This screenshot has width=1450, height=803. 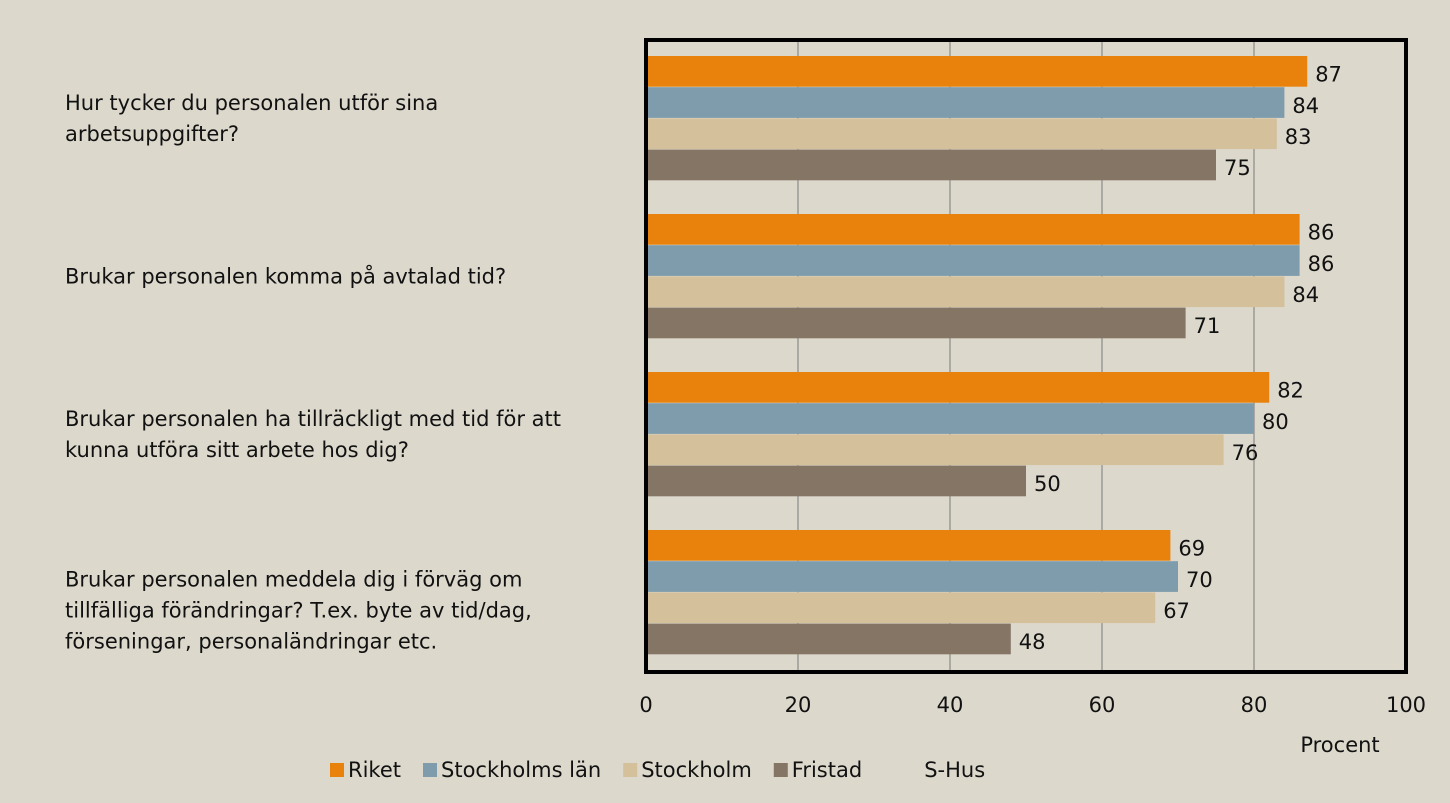 What do you see at coordinates (1199, 580) in the screenshot?
I see `value-label: 70` at bounding box center [1199, 580].